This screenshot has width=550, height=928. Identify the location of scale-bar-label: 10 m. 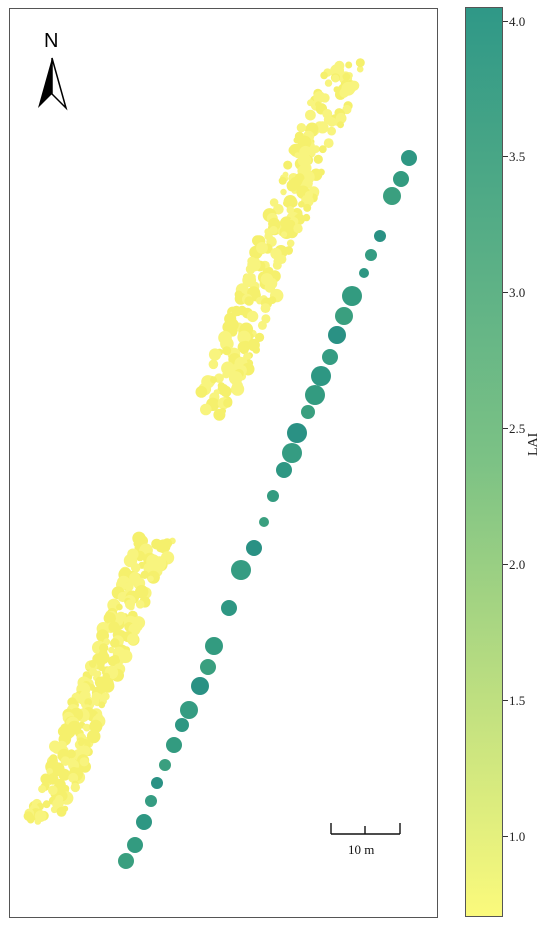
(361, 849).